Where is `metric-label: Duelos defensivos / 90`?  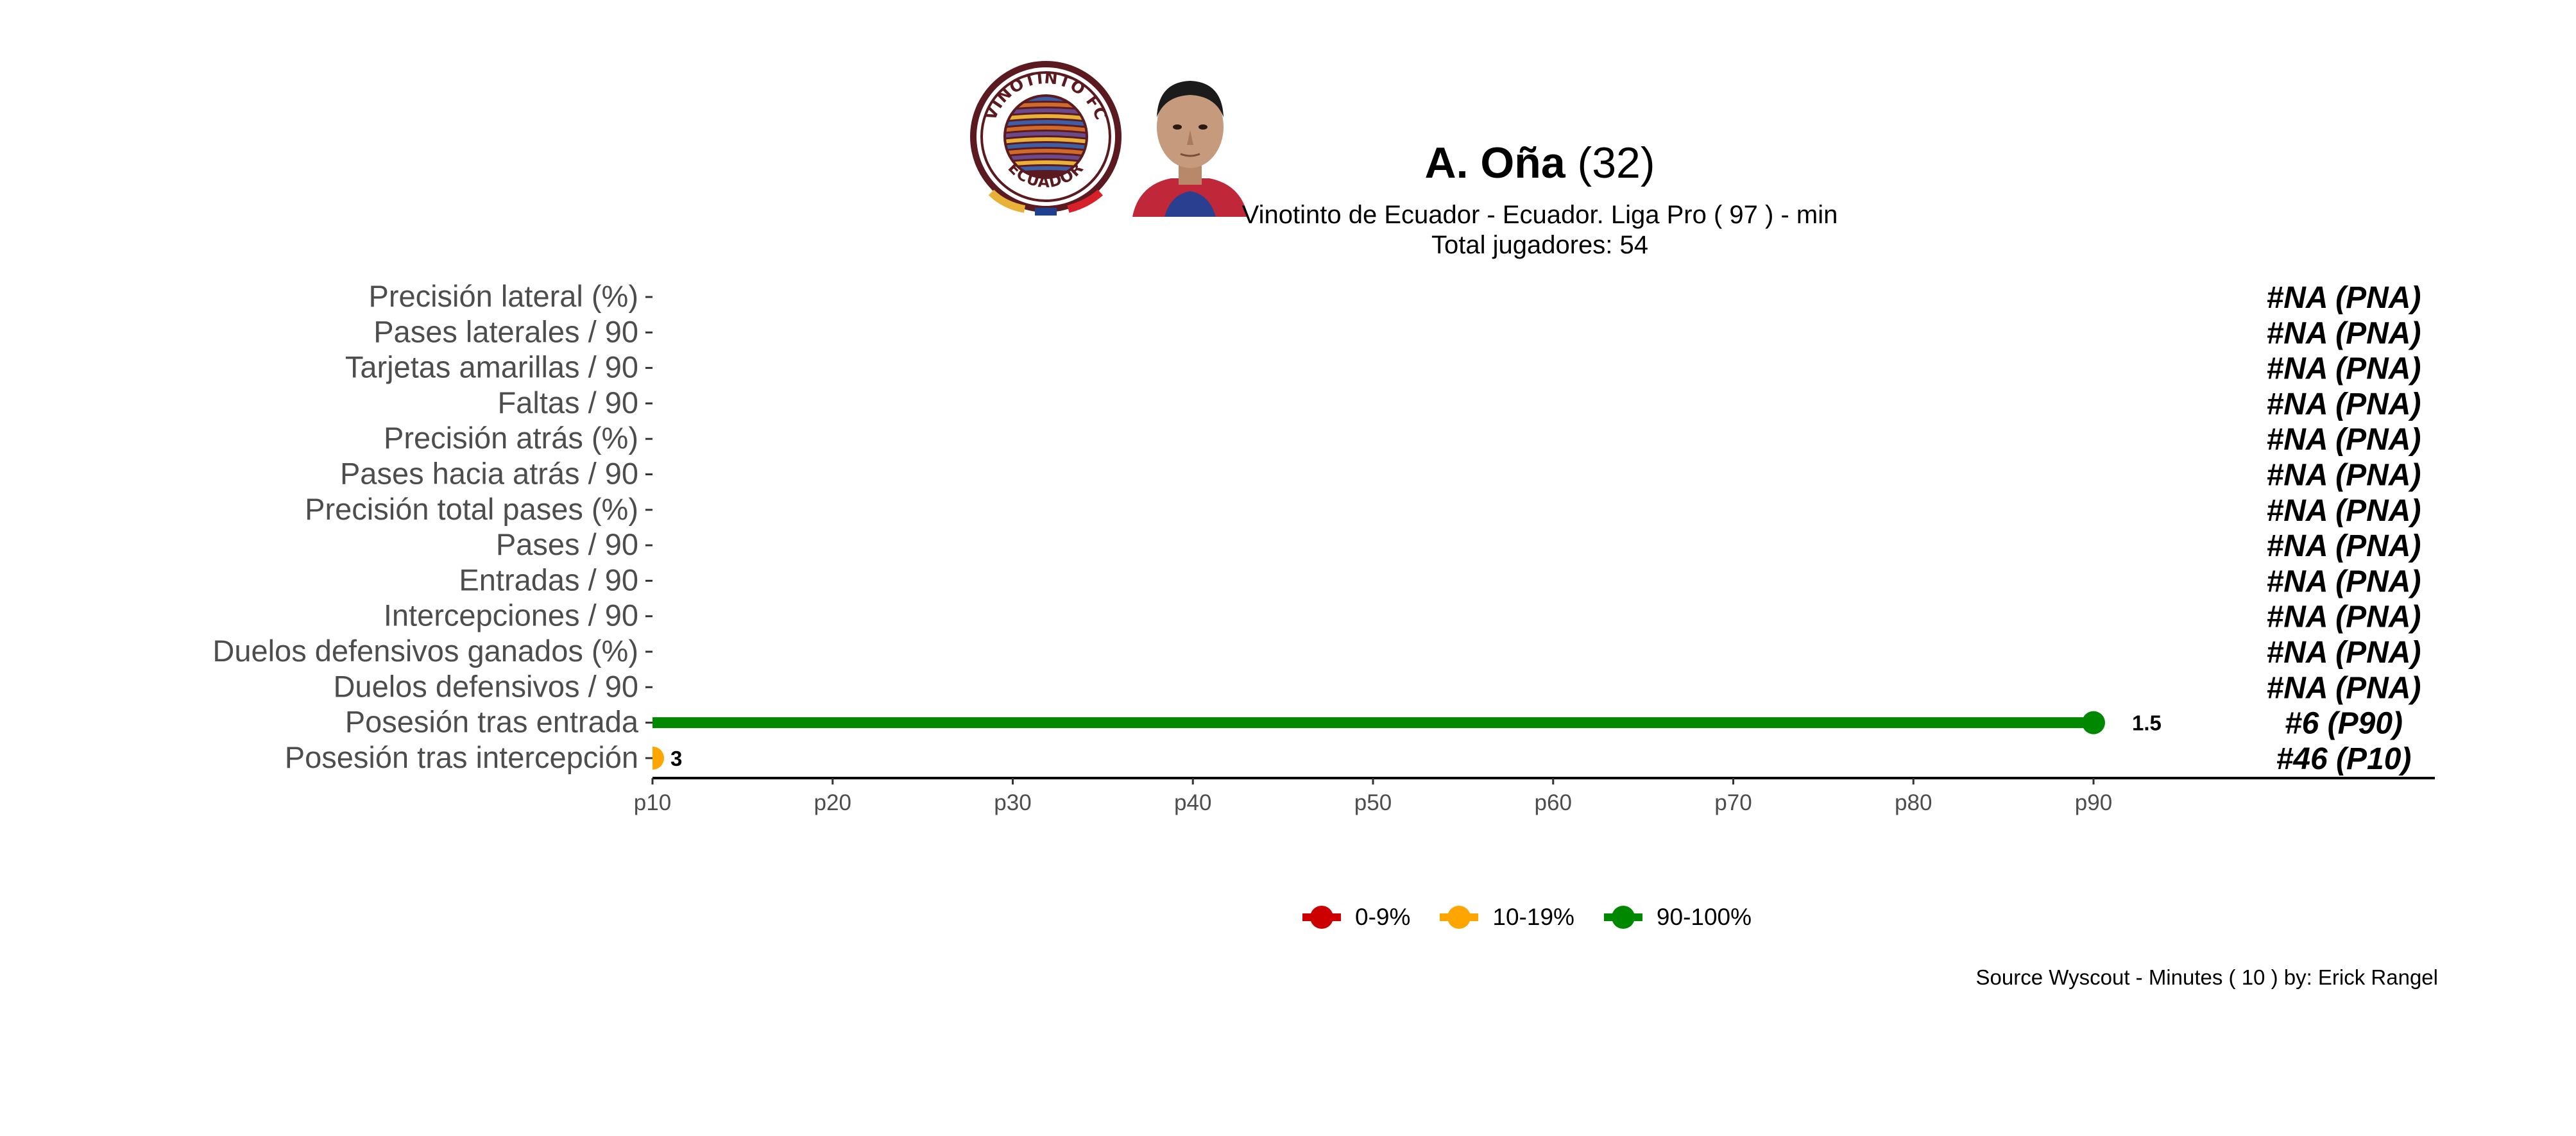
metric-label: Duelos defensivos / 90 is located at coordinates (485, 686).